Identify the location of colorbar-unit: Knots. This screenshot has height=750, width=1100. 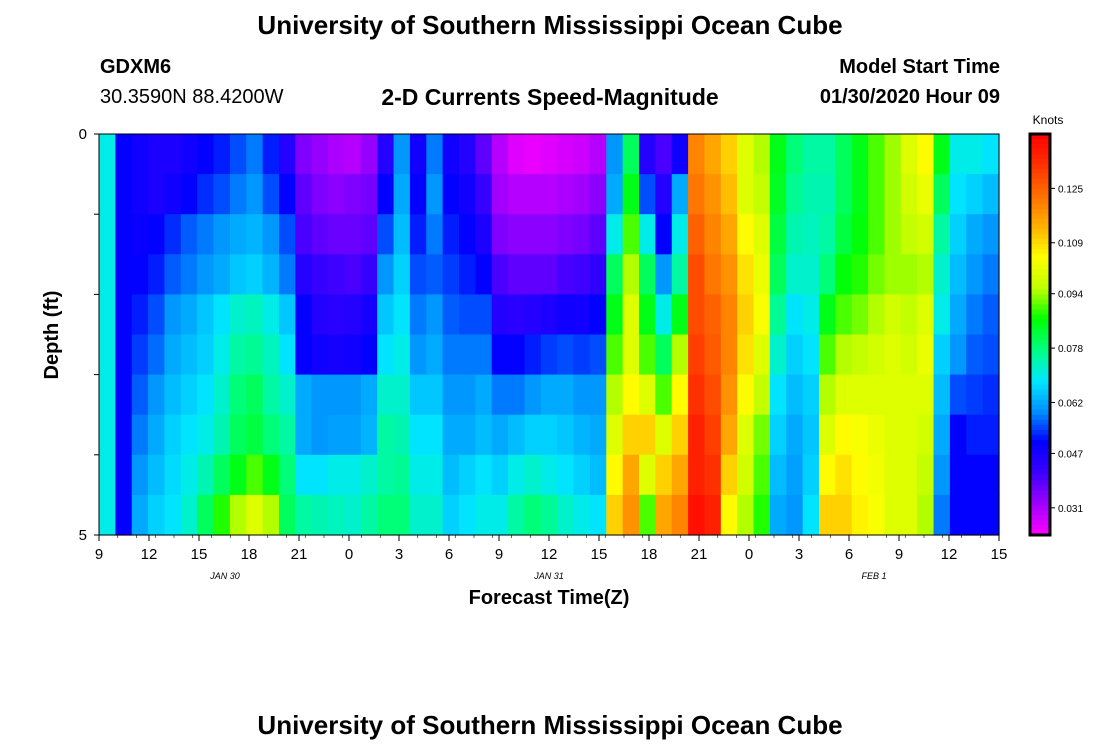
(1048, 120).